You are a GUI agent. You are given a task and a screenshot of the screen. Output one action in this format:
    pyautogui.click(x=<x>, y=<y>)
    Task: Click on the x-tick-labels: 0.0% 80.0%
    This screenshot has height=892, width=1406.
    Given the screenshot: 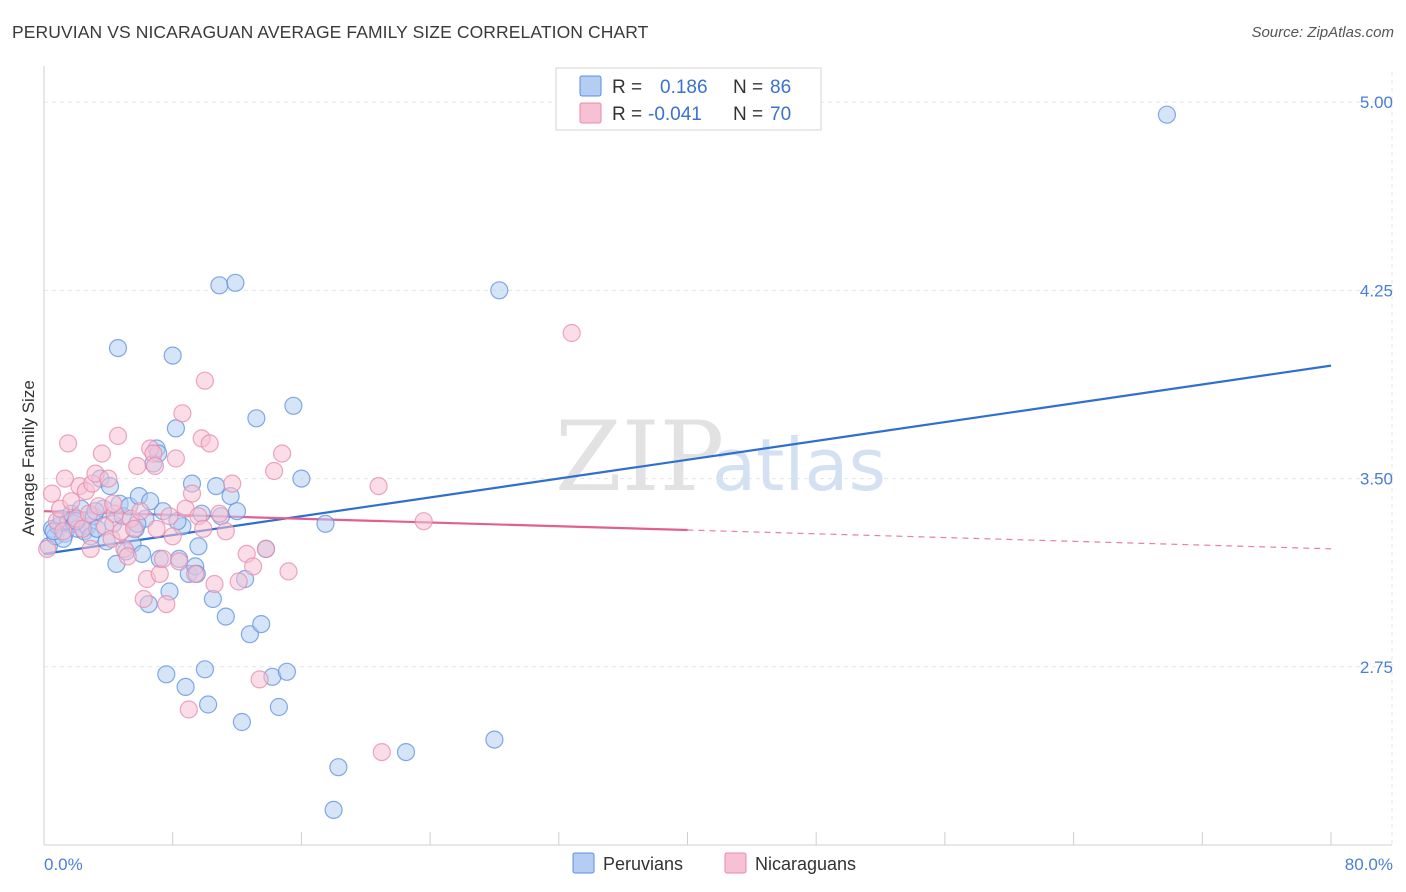 What is the action you would take?
    pyautogui.click(x=718, y=864)
    